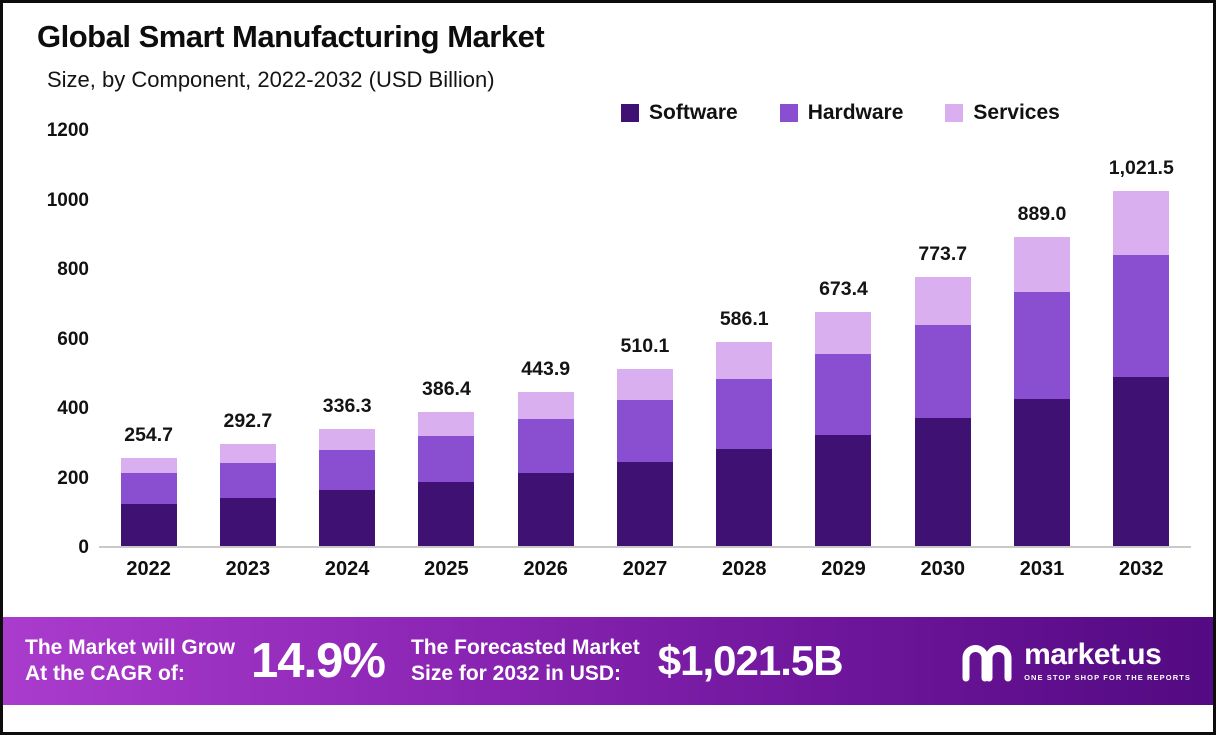  I want to click on bar-total-label: 443.9, so click(546, 368).